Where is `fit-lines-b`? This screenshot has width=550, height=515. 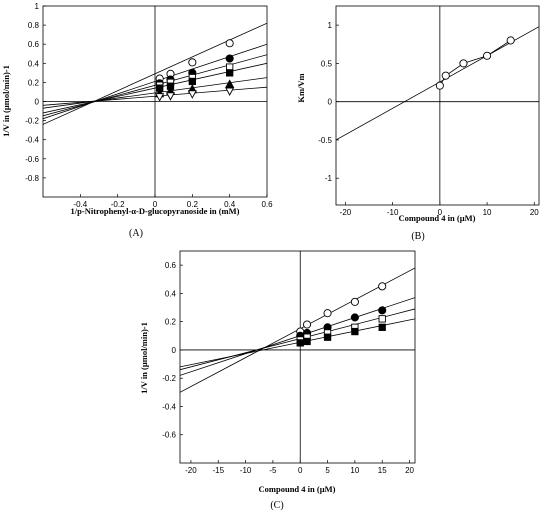
fit-lines-b is located at coordinates (437, 105).